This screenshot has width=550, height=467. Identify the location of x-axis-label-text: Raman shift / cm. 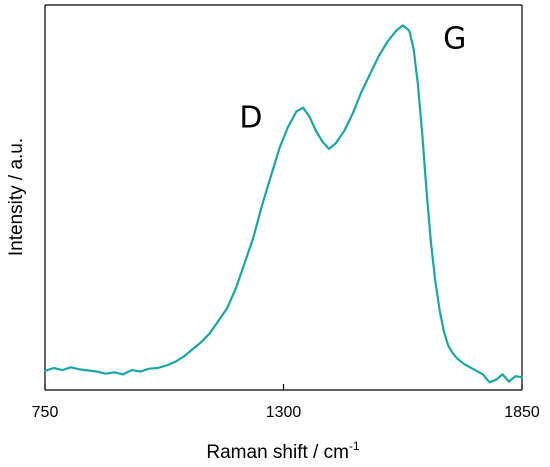
(277, 452).